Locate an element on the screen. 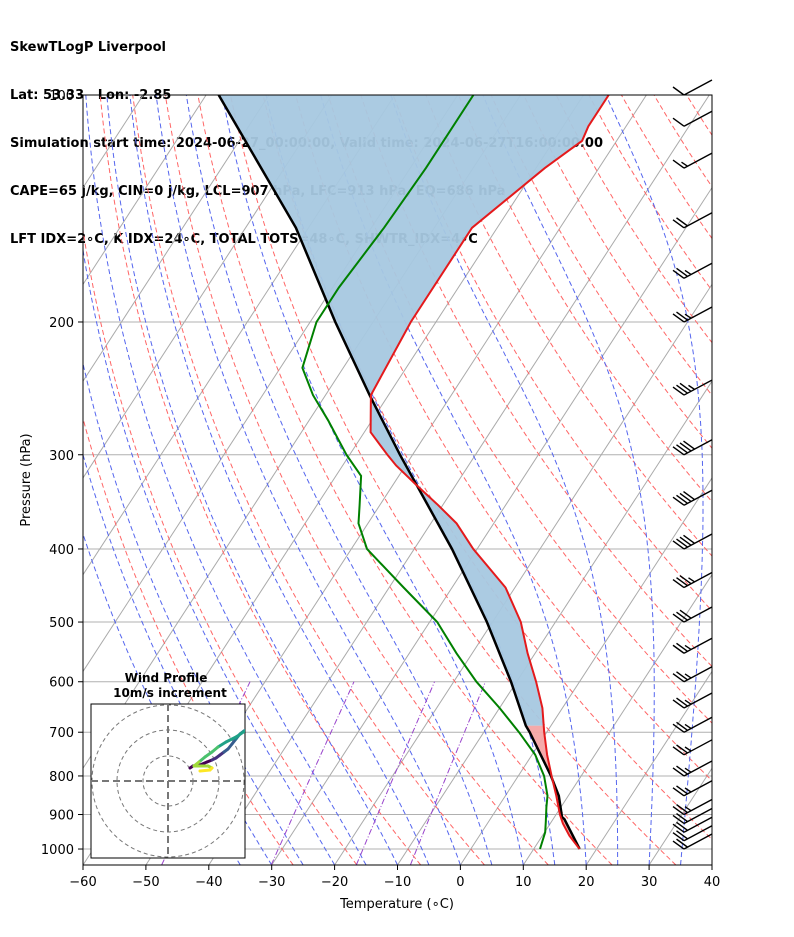 This screenshot has width=794, height=937. x-tick-label: 10 is located at coordinates (523, 882).